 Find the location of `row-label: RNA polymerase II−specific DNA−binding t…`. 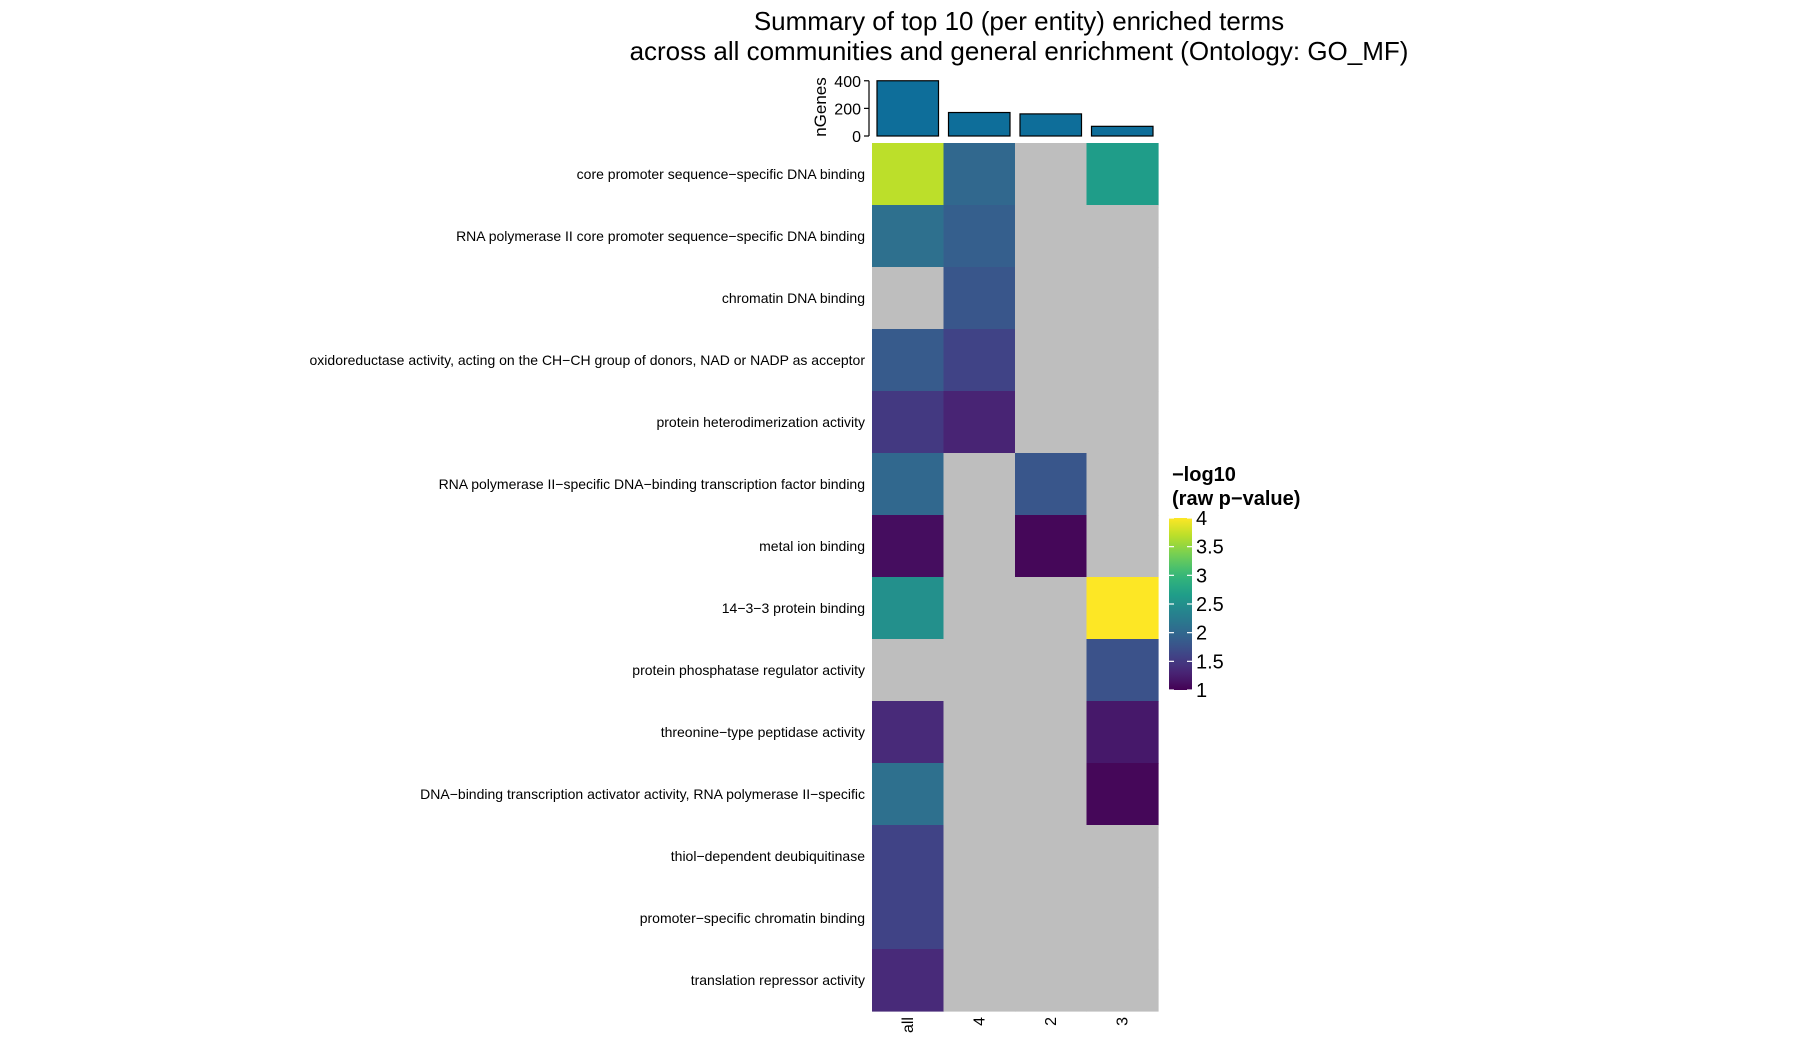

row-label: RNA polymerase II−specific DNA−binding t… is located at coordinates (652, 484).